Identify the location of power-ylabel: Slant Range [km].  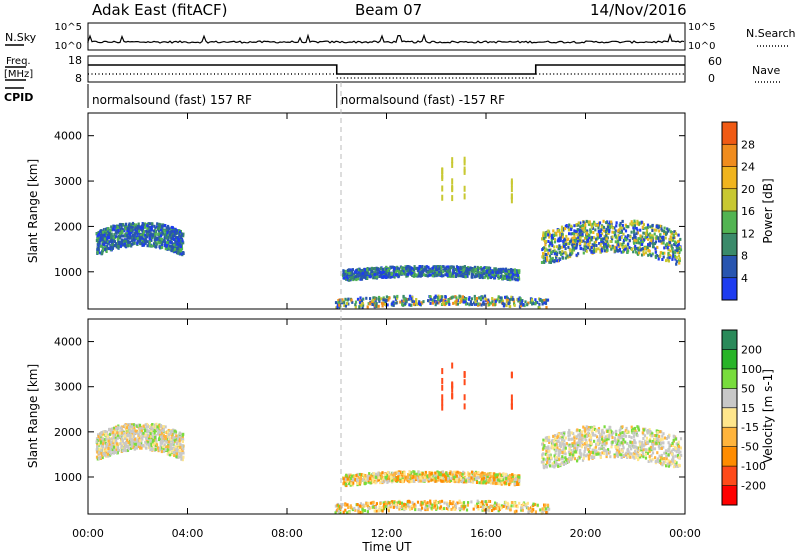
(33, 211).